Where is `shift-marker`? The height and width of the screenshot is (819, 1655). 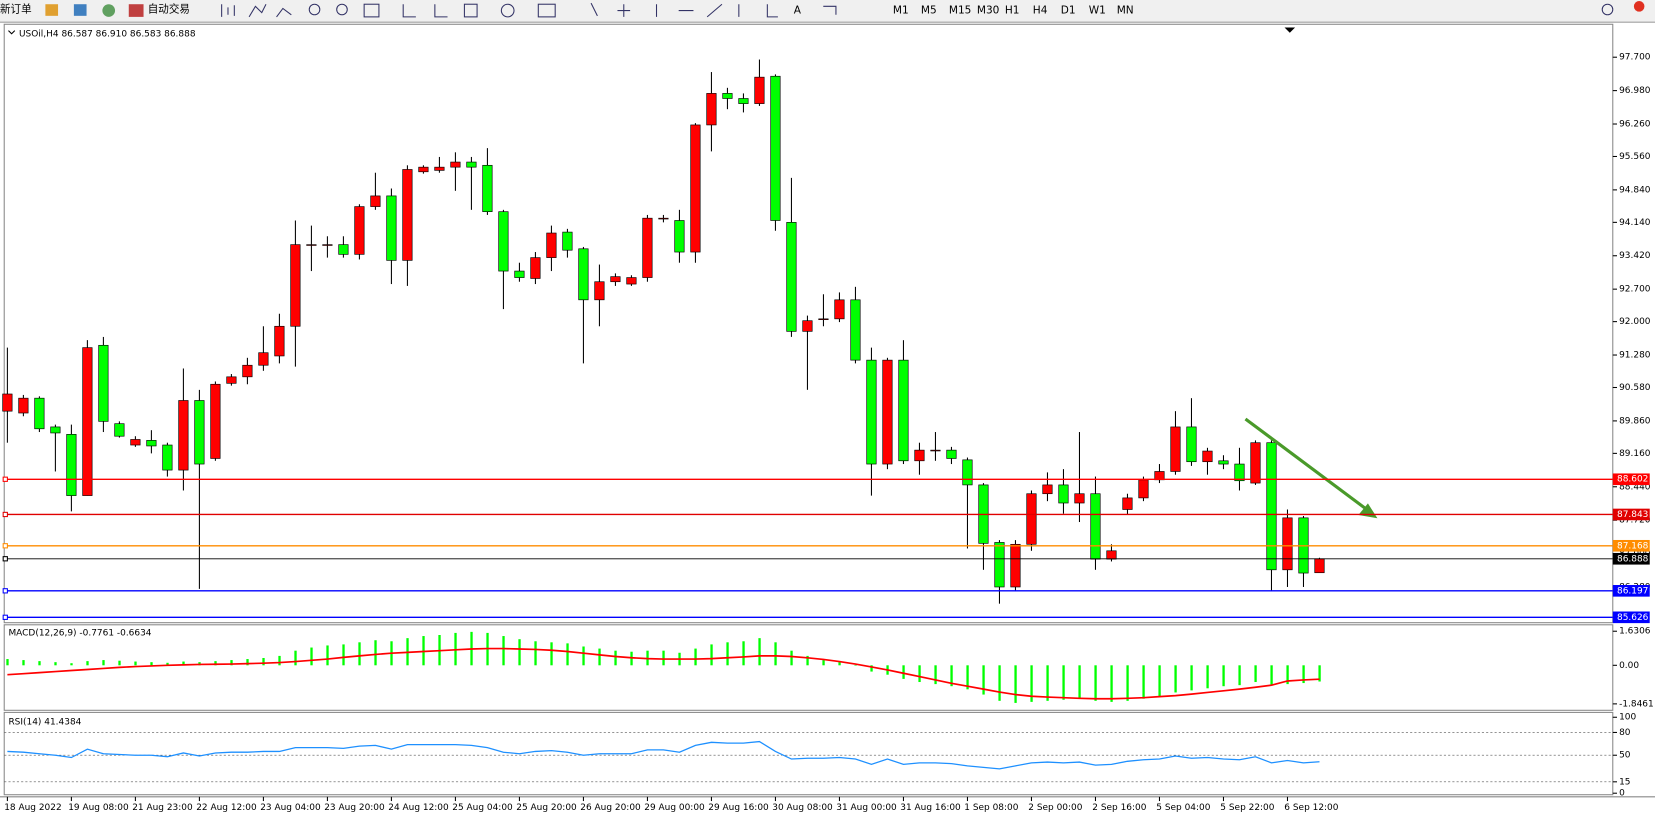
shift-marker is located at coordinates (1290, 30).